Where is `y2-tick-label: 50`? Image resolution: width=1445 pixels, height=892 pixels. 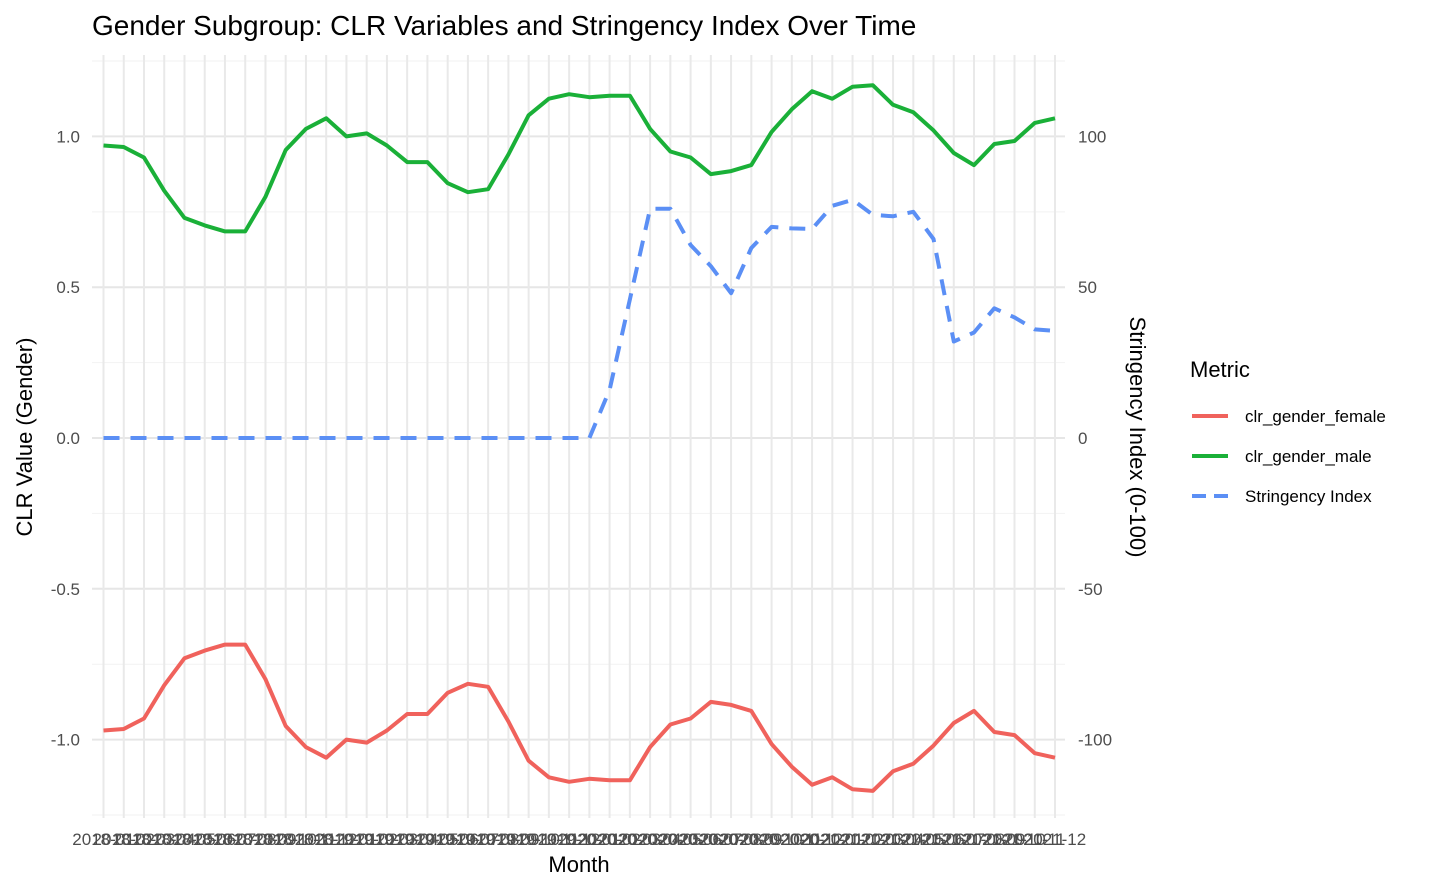 y2-tick-label: 50 is located at coordinates (1087, 287).